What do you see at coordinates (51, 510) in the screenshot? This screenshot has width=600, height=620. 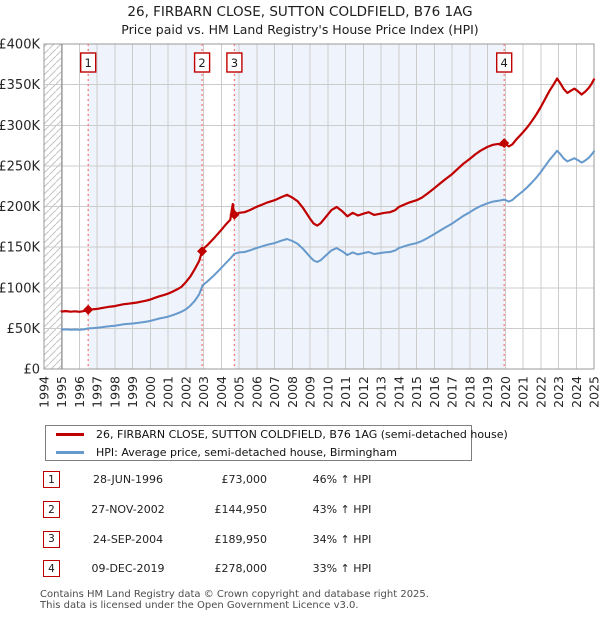 I see `sale-row-number: 2` at bounding box center [51, 510].